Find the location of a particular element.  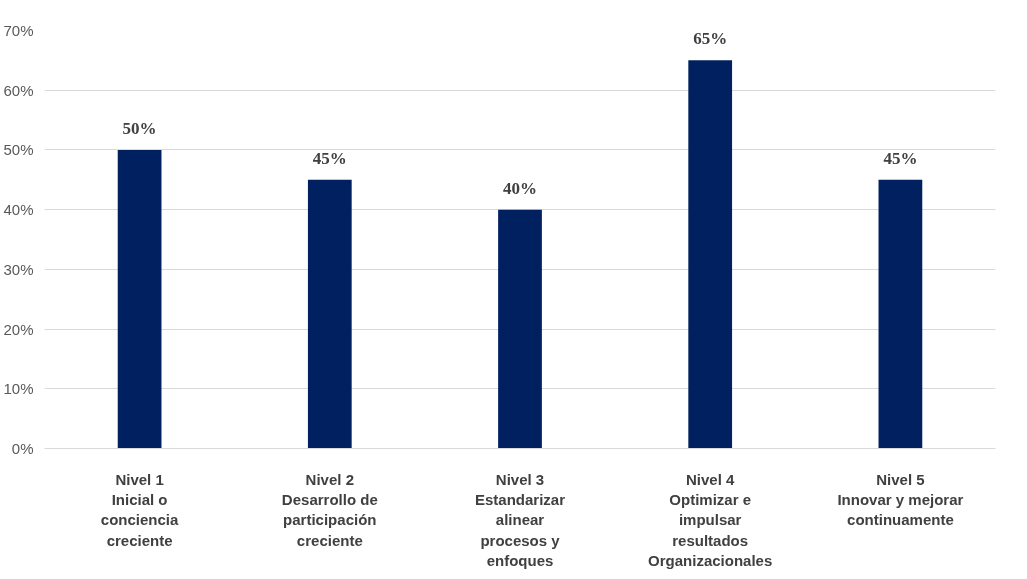

y-tick-label: 40% is located at coordinates (18, 210).